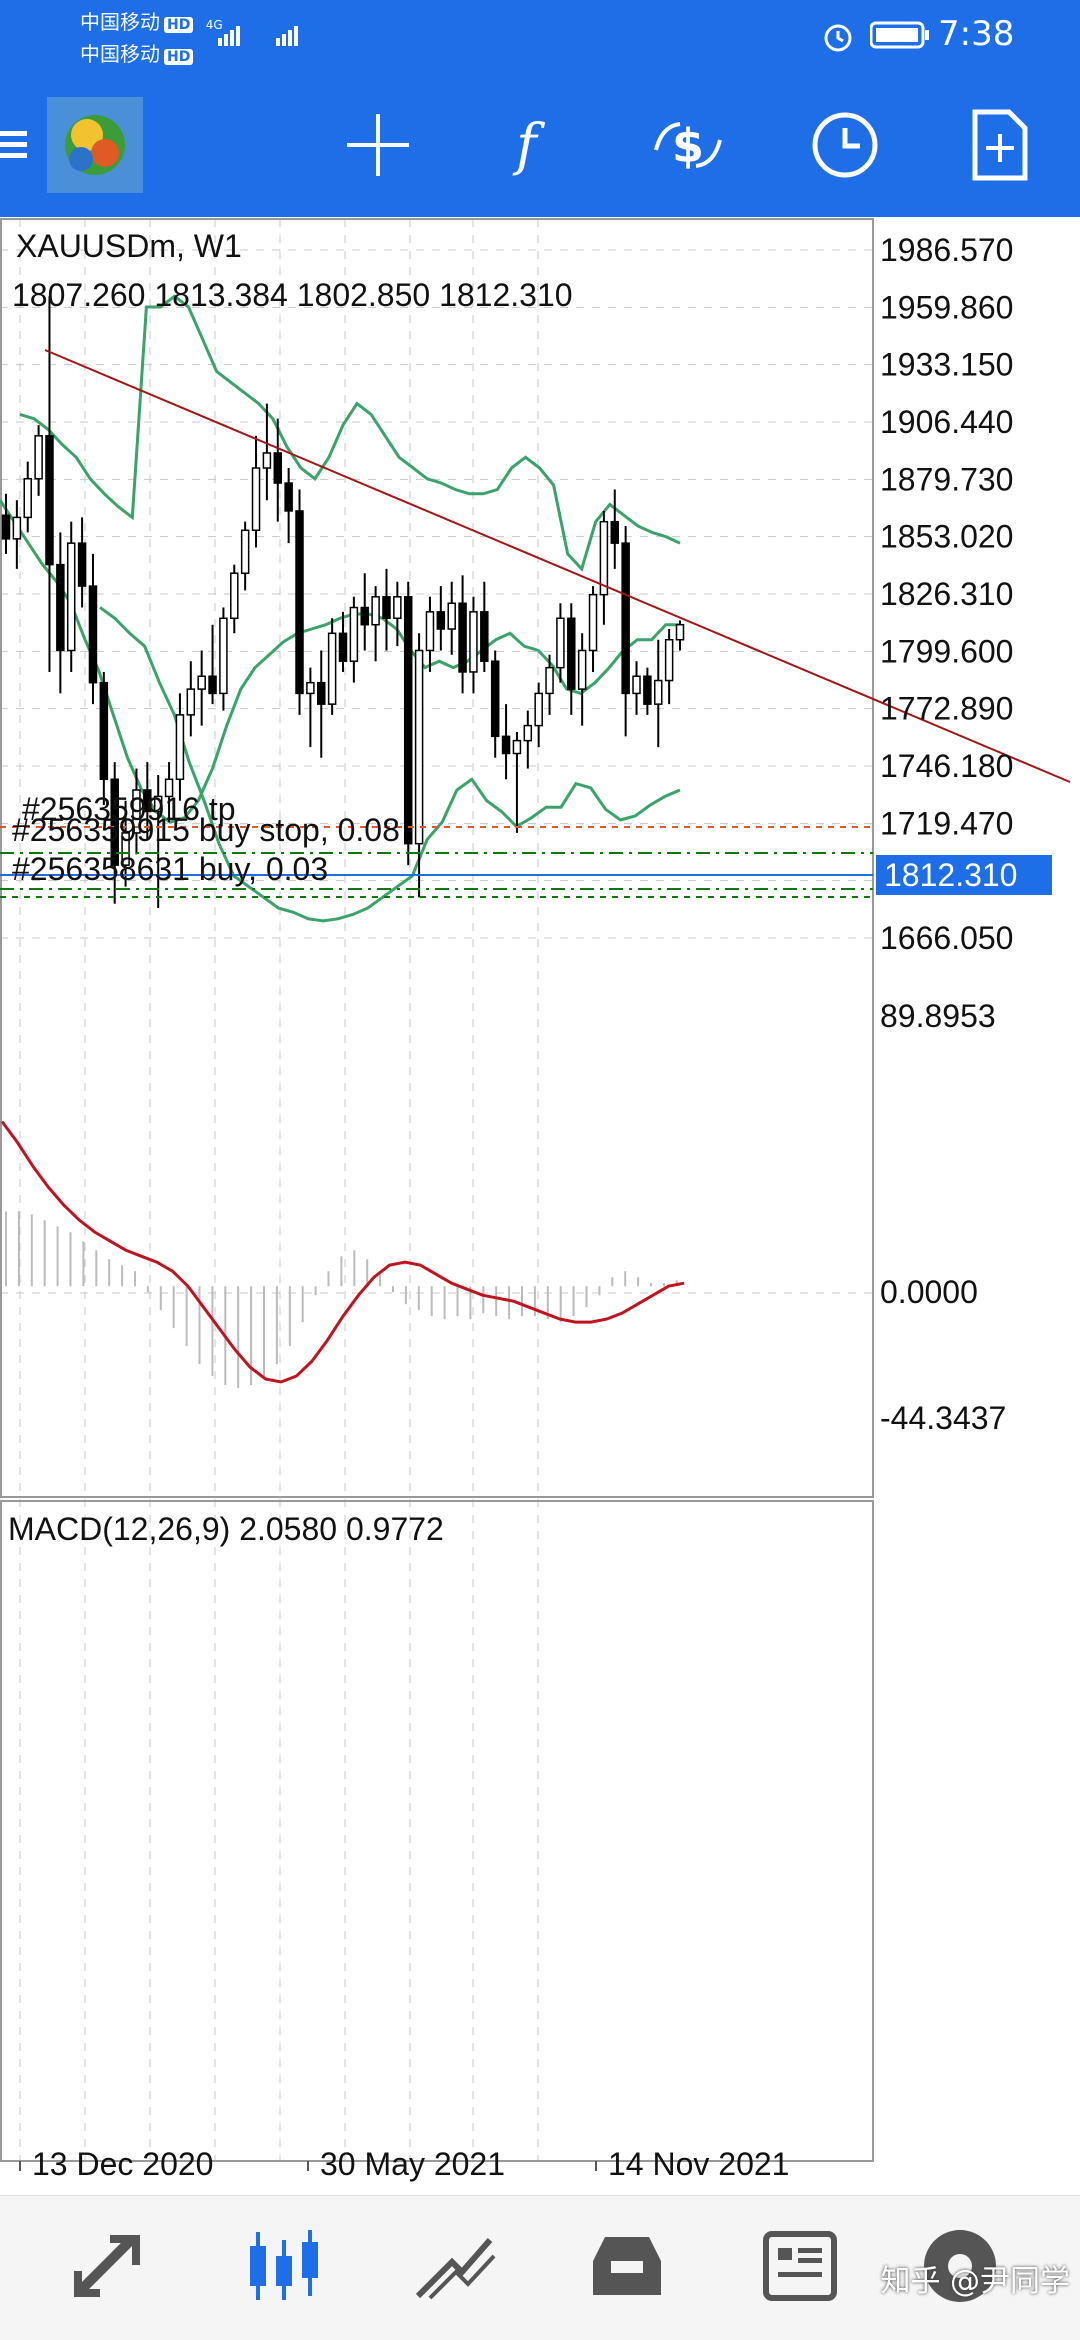  What do you see at coordinates (950, 875) in the screenshot?
I see `current-price-label: 1812.310` at bounding box center [950, 875].